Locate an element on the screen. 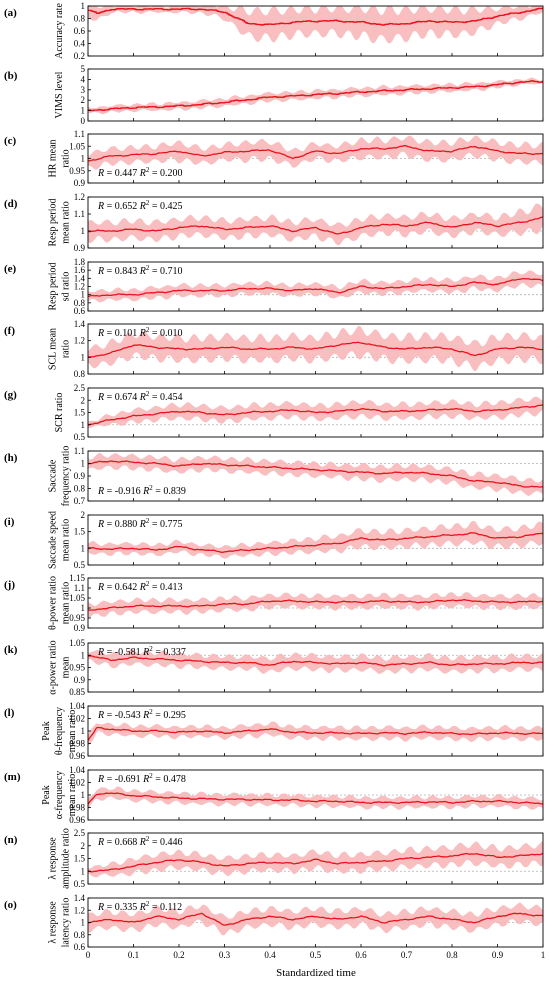 The width and height of the screenshot is (550, 982). correlation-stats: R = 0.674 R2 = 0.454 is located at coordinates (140, 396).